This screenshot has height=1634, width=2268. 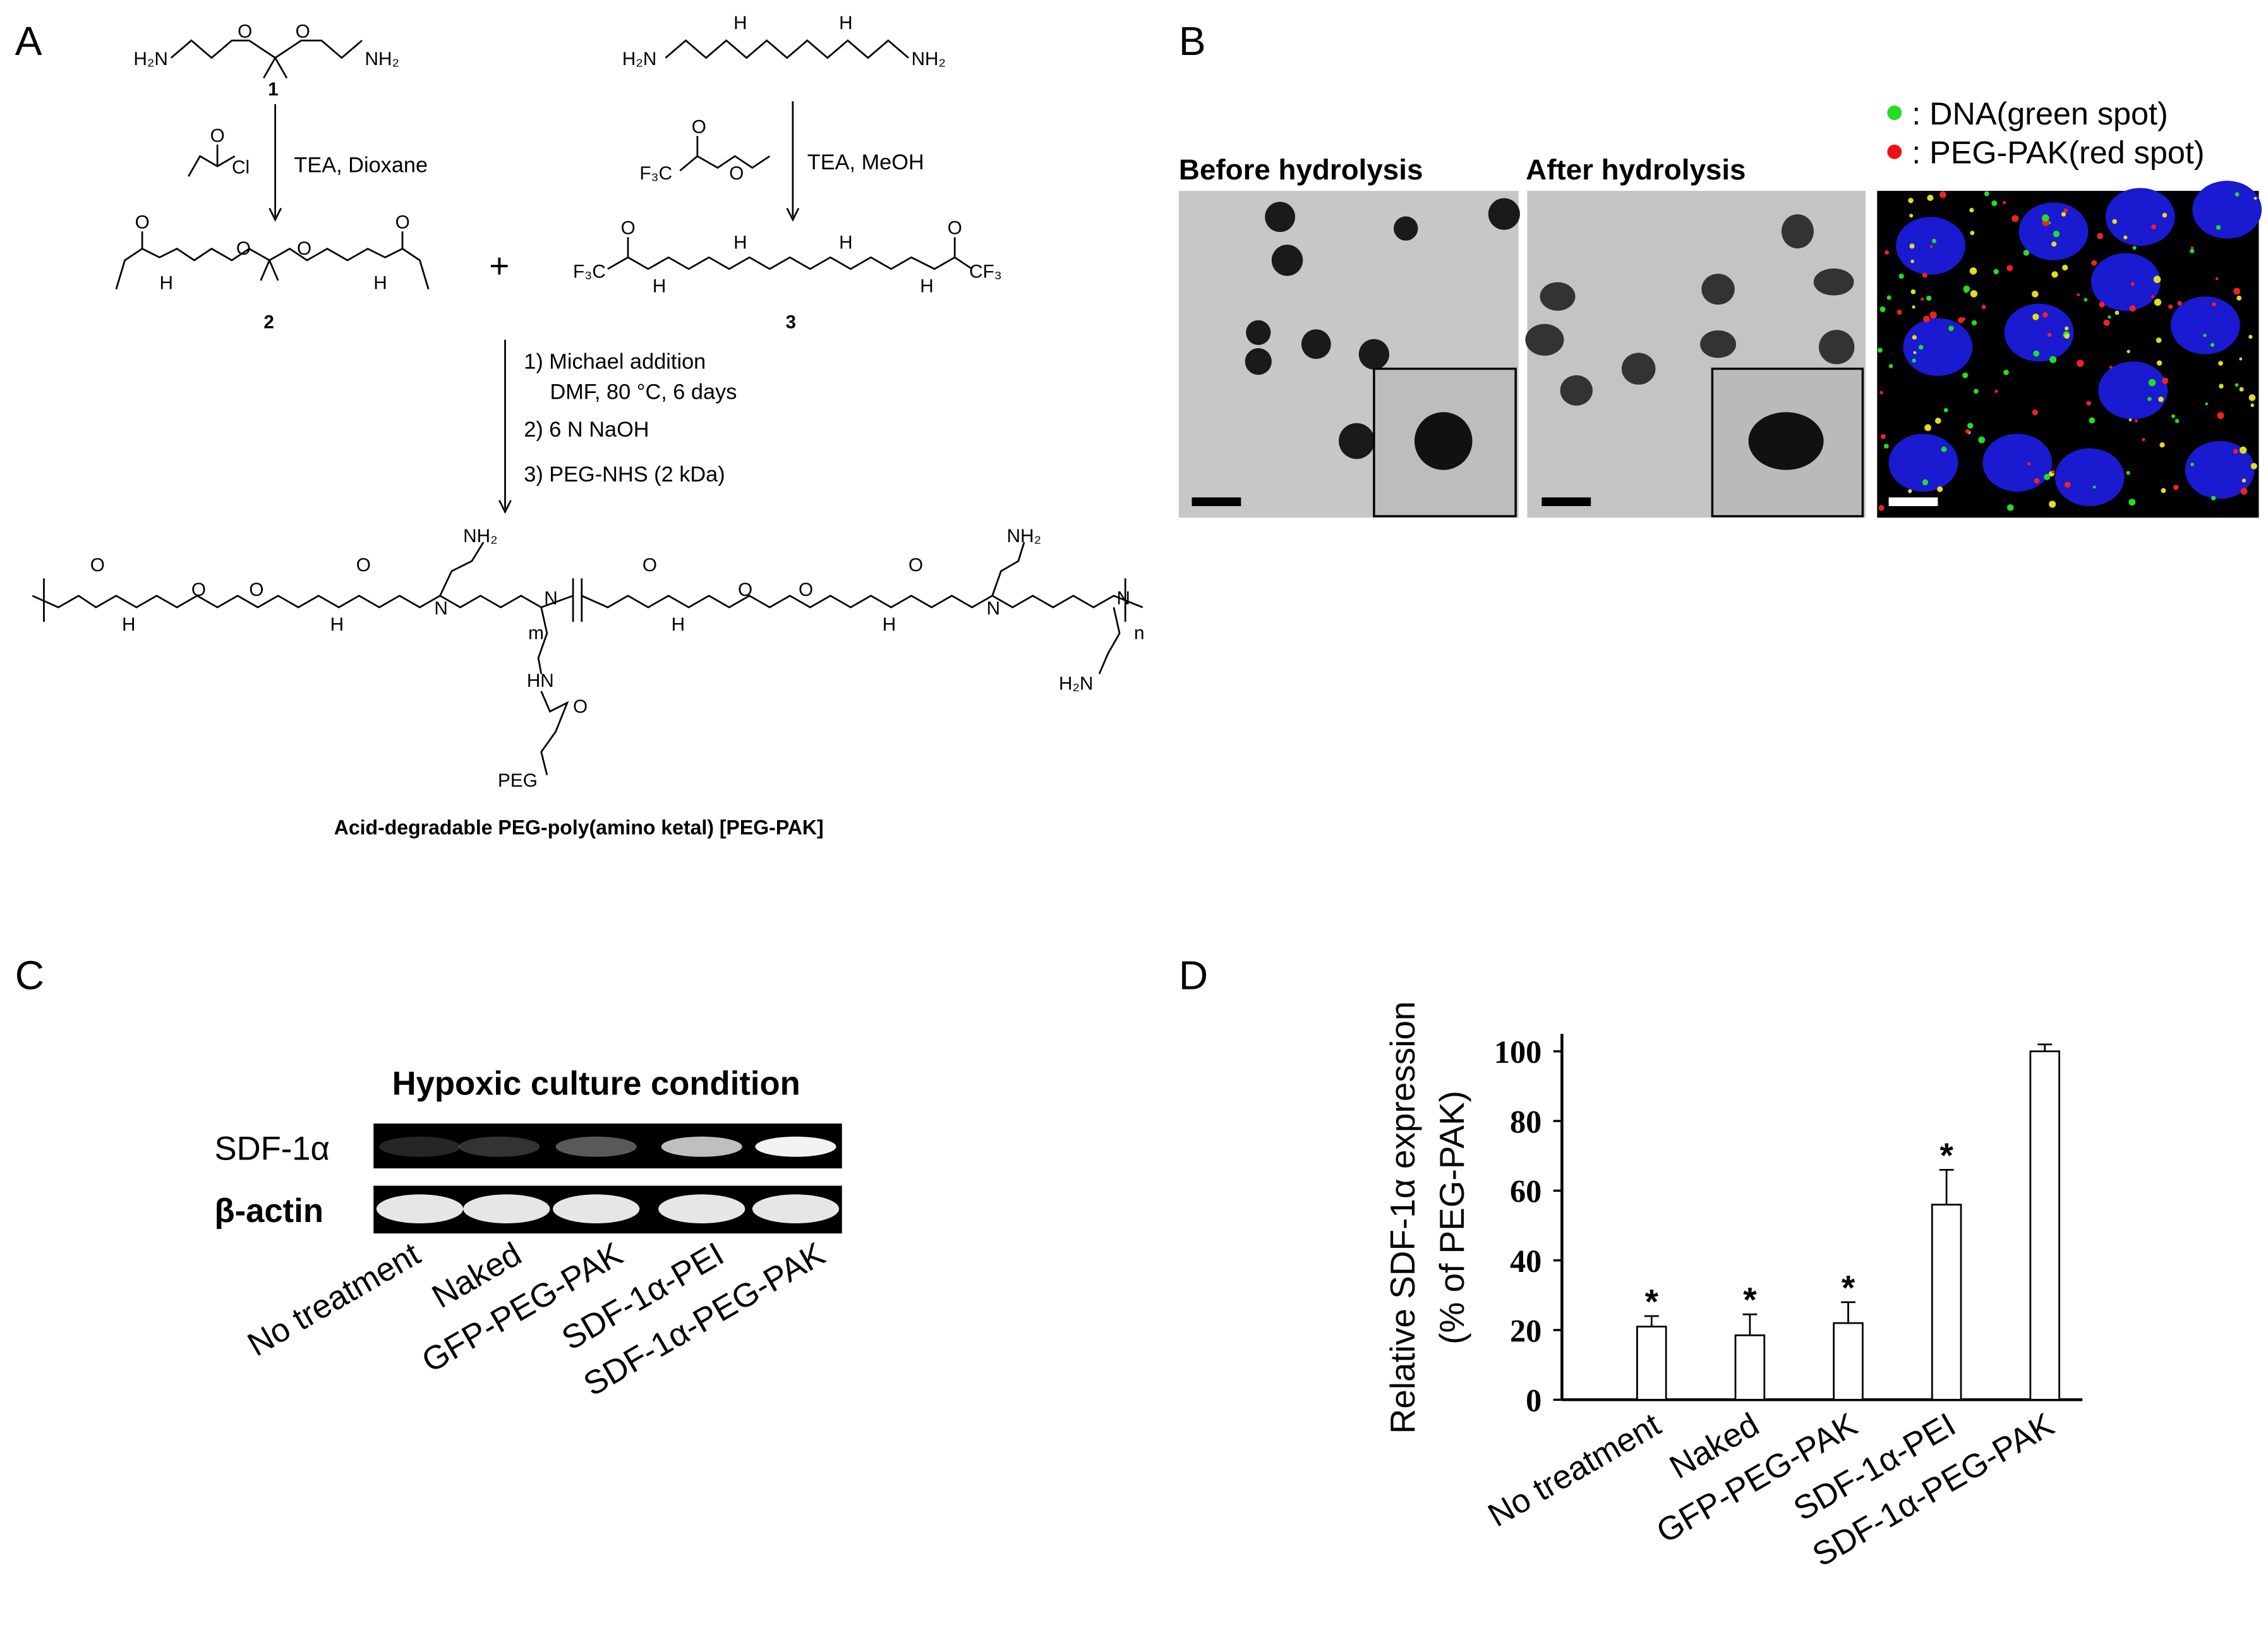 I want to click on legend-text: : PEG-PAK(red spot), so click(x=2058, y=153).